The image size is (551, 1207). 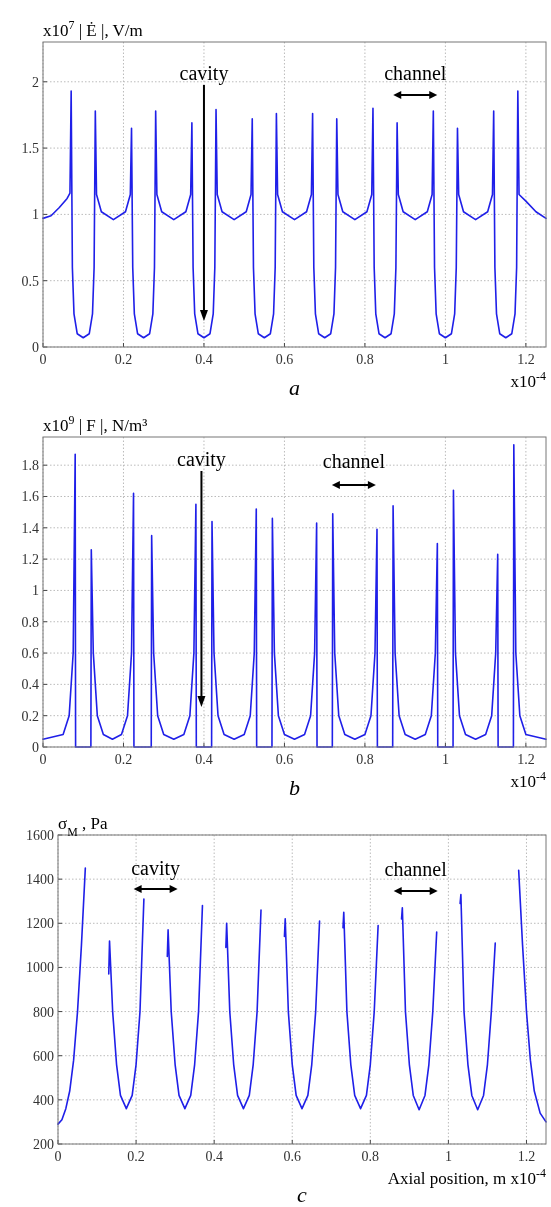 I want to click on y-tick-label: 1.5, so click(x=30, y=149).